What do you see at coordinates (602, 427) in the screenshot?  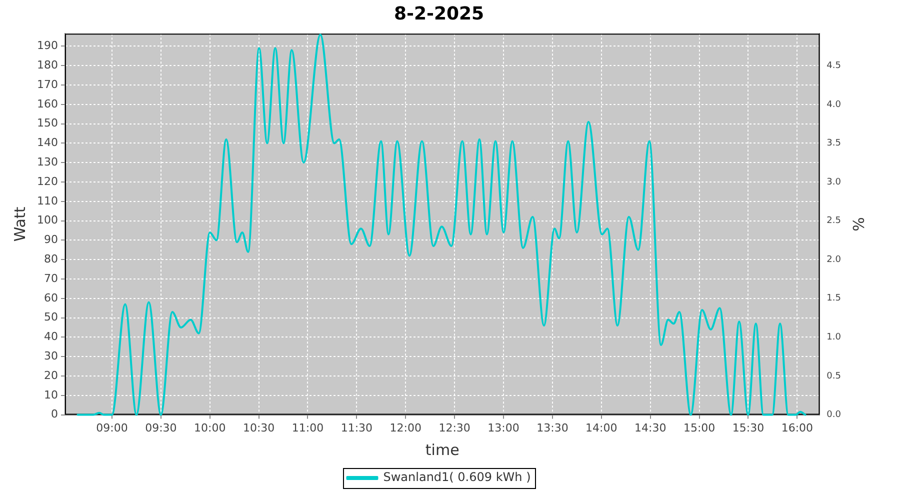 I see `x-tick-label: 14:00` at bounding box center [602, 427].